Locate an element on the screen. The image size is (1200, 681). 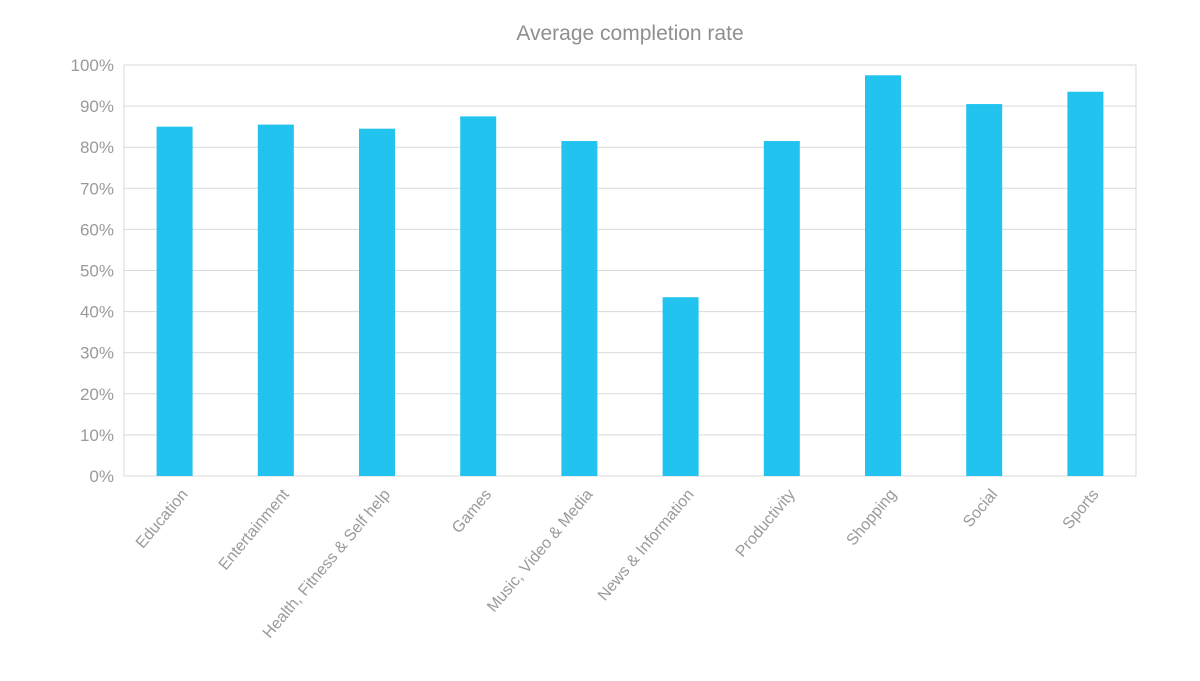
bar-games is located at coordinates (478, 296).